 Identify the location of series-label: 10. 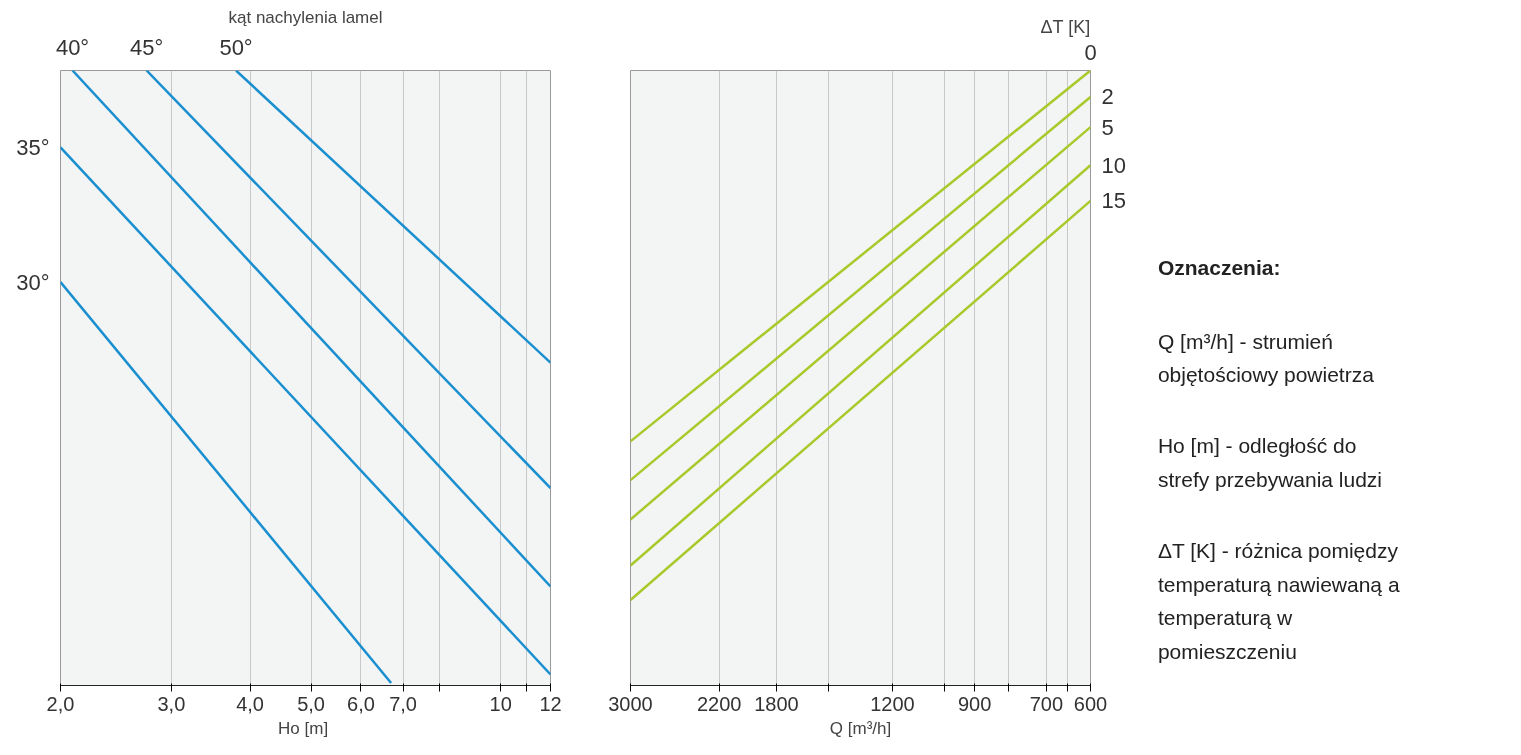
(1113, 165).